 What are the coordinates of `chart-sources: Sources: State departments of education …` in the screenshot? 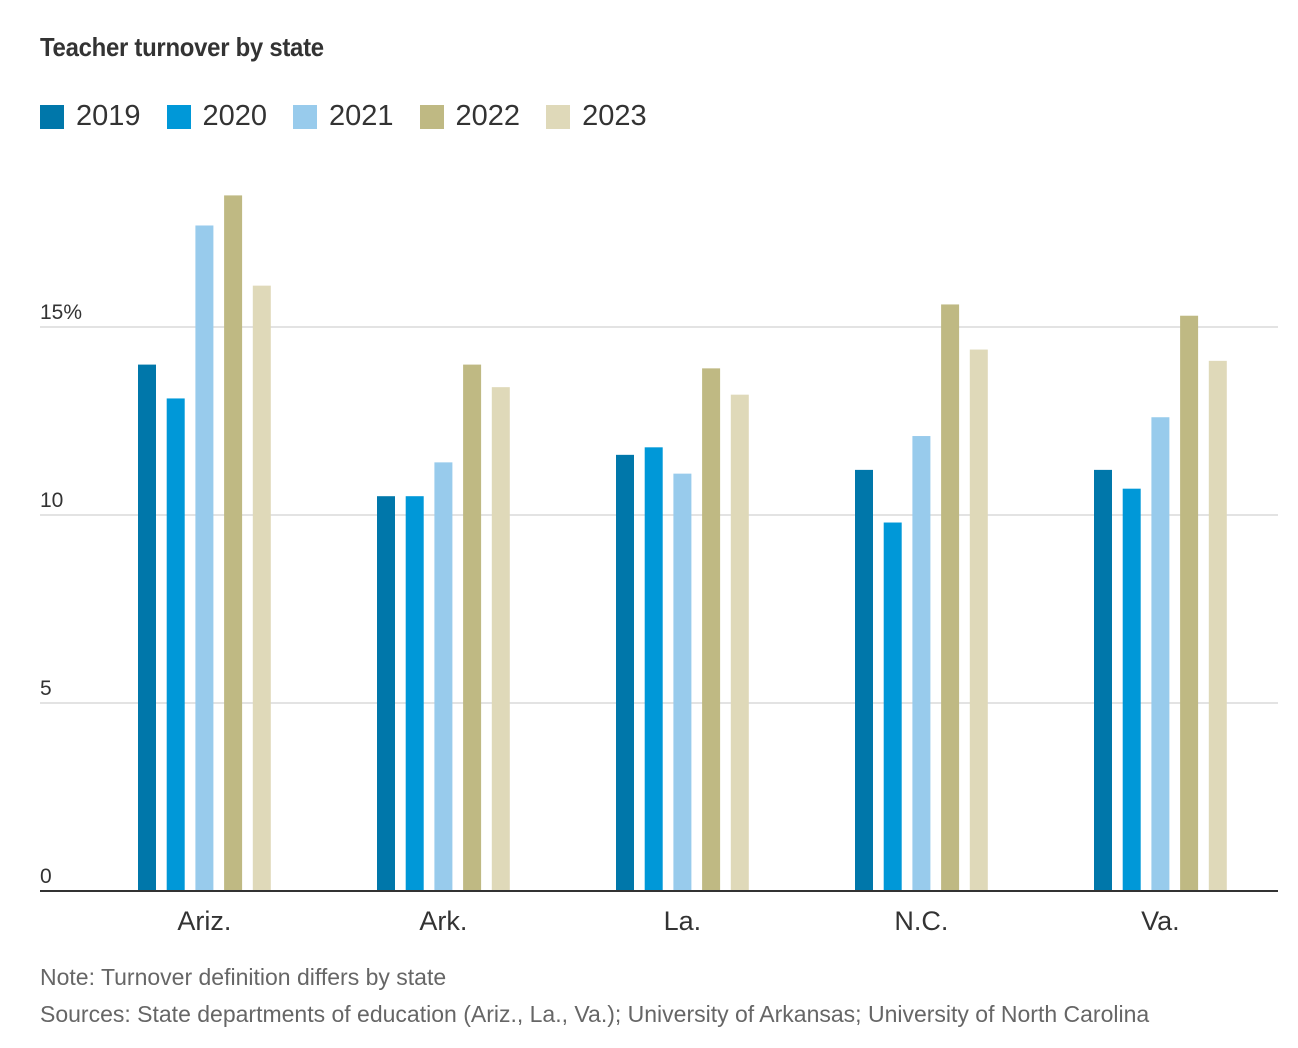 It's located at (595, 1014).